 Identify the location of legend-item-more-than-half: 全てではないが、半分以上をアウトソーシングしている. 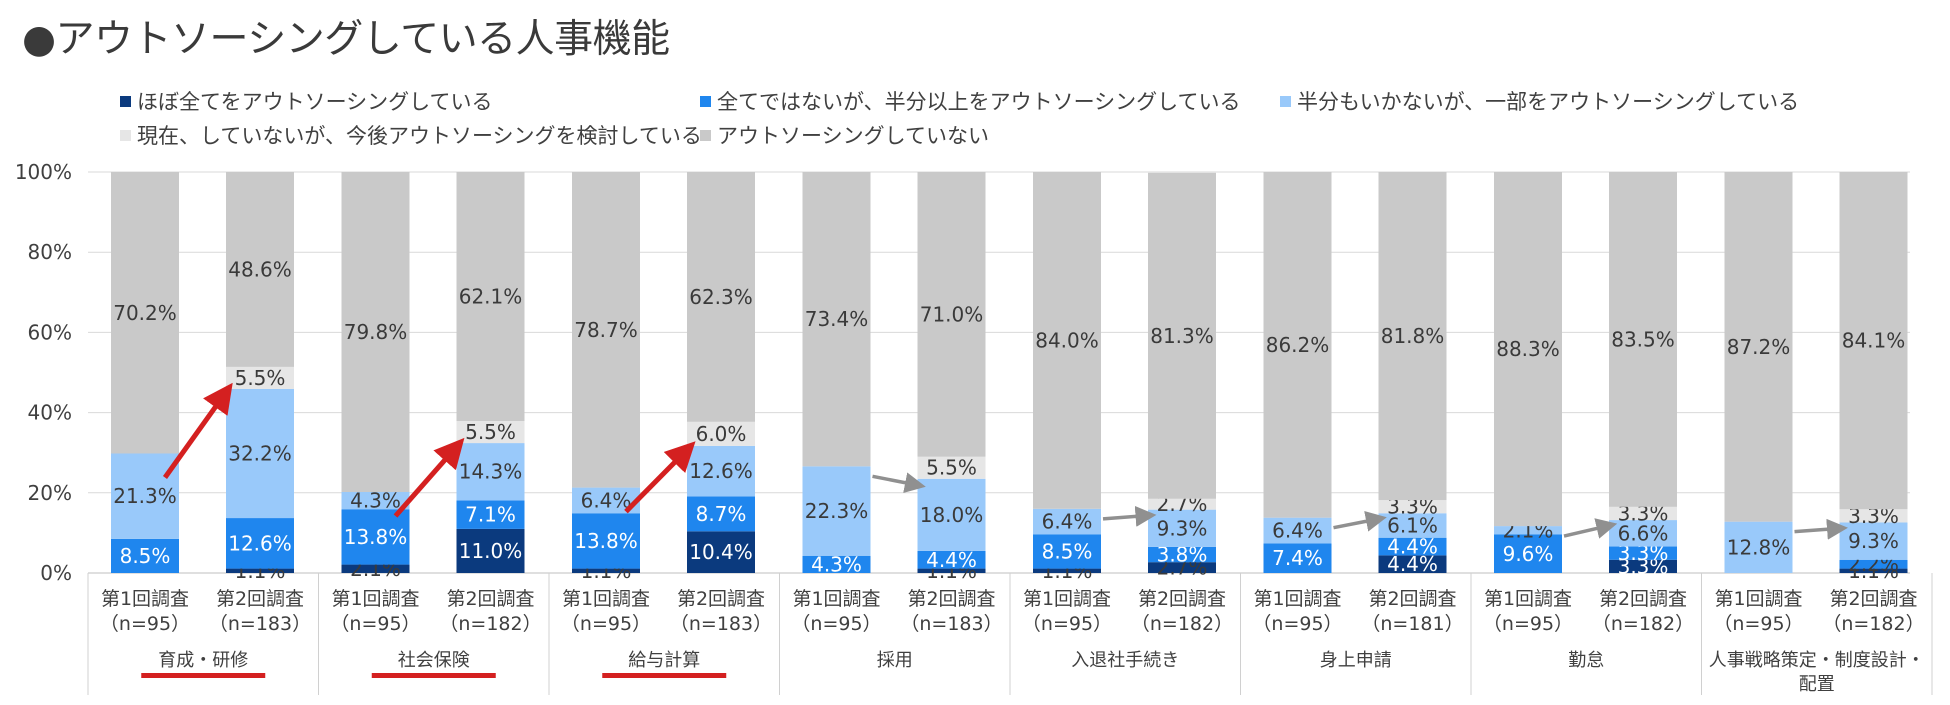
(970, 101).